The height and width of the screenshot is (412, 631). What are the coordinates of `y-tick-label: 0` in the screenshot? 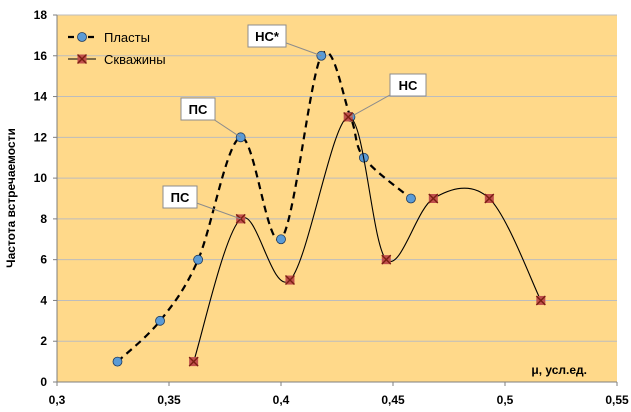 It's located at (43, 382).